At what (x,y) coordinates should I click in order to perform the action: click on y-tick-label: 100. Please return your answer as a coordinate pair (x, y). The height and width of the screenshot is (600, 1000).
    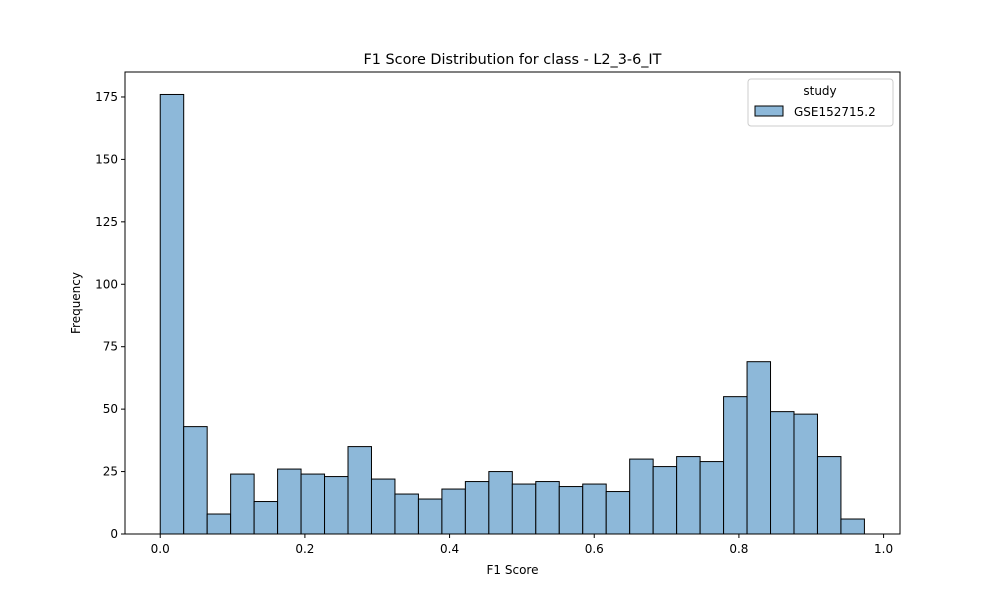
    Looking at the image, I should click on (106, 284).